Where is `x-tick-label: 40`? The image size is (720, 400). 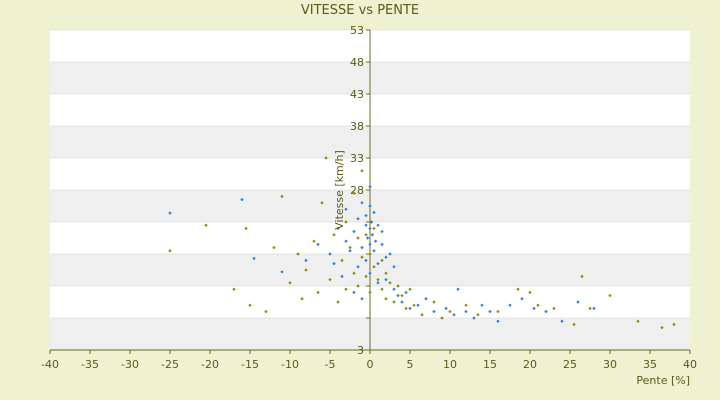 x-tick-label: 40 is located at coordinates (690, 364).